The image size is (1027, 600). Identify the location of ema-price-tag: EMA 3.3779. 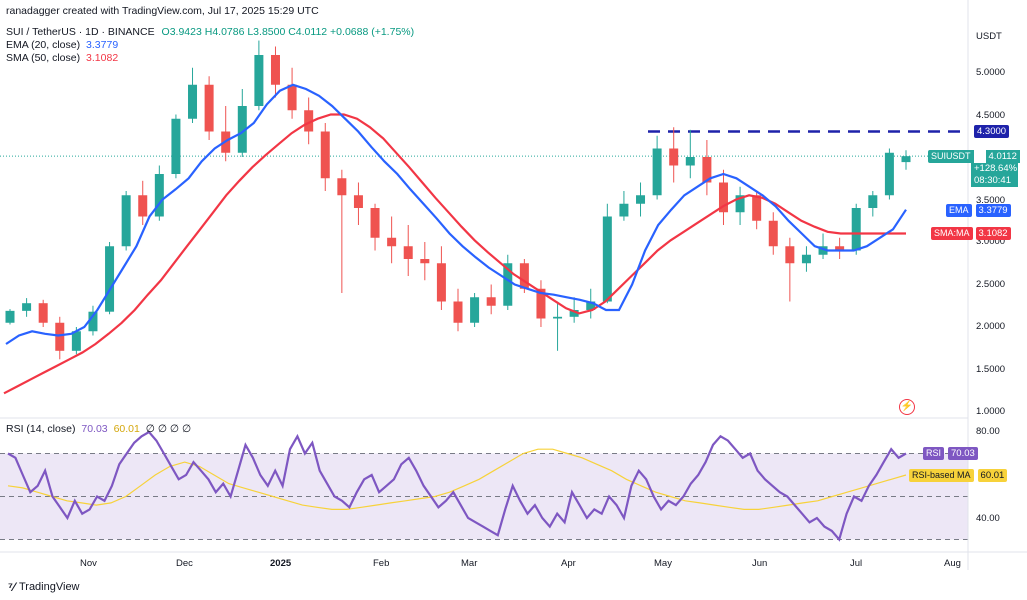
(978, 210).